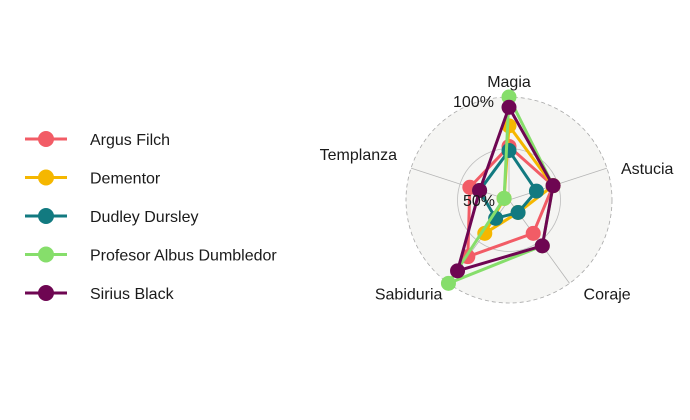 This screenshot has height=420, width=690. I want to click on axis-label-1: Astucia, so click(647, 169).